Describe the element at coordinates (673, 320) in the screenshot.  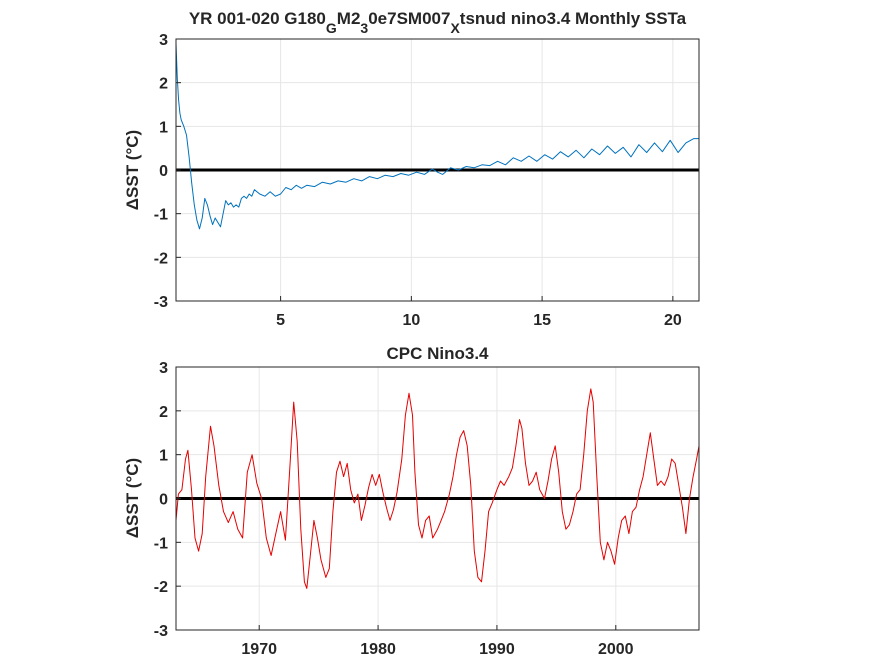
I see `x-tick-label: 20` at that location.